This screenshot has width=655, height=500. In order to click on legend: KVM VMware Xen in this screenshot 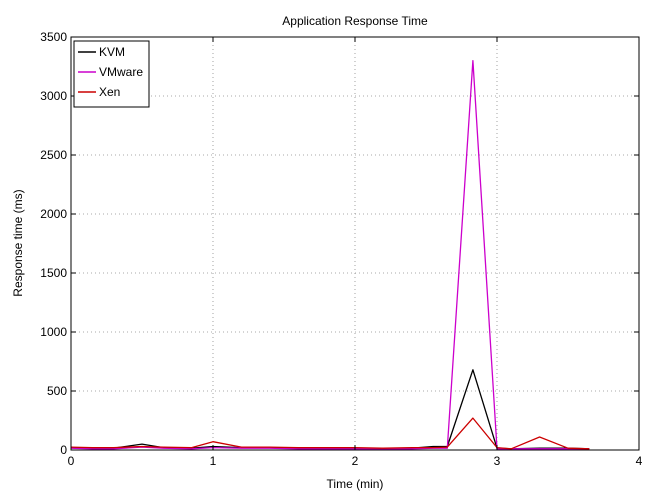, I will do `click(111, 74)`.